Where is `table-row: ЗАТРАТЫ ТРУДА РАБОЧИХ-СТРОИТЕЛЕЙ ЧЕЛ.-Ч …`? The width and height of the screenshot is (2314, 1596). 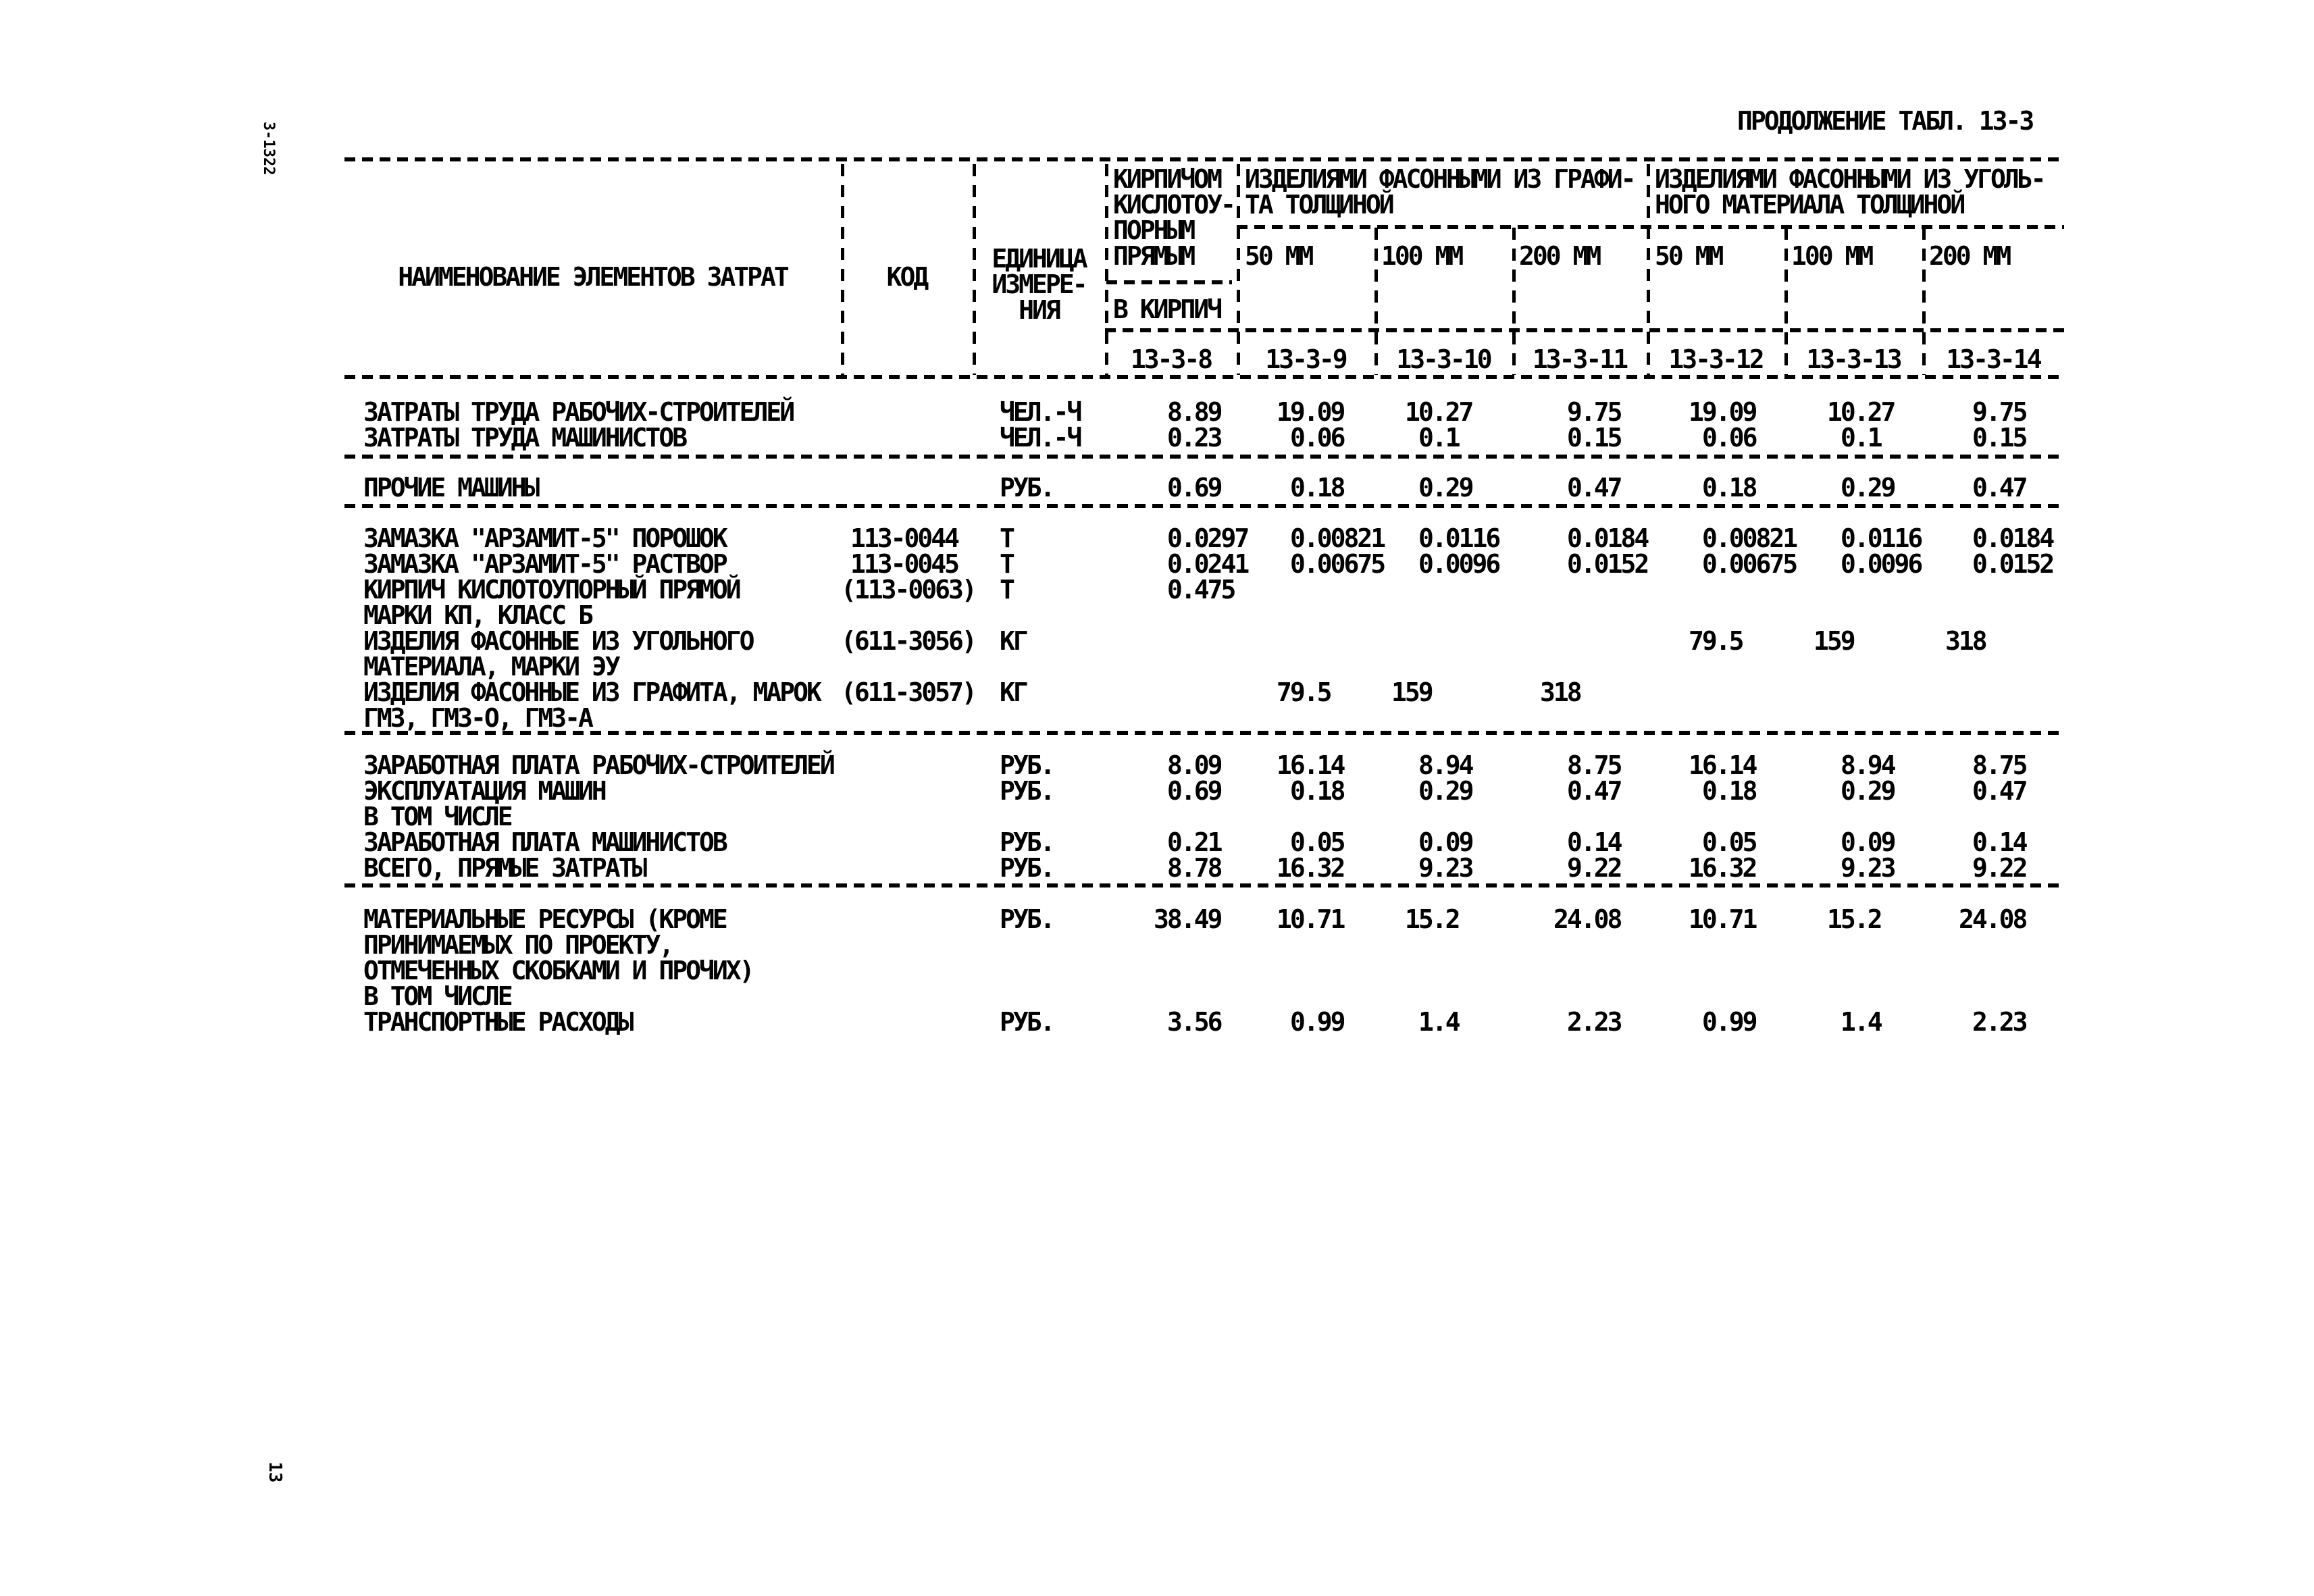 table-row: ЗАТРАТЫ ТРУДА РАБОЧИХ-СТРОИТЕЛЕЙ ЧЕЛ.-Ч … is located at coordinates (1204, 412).